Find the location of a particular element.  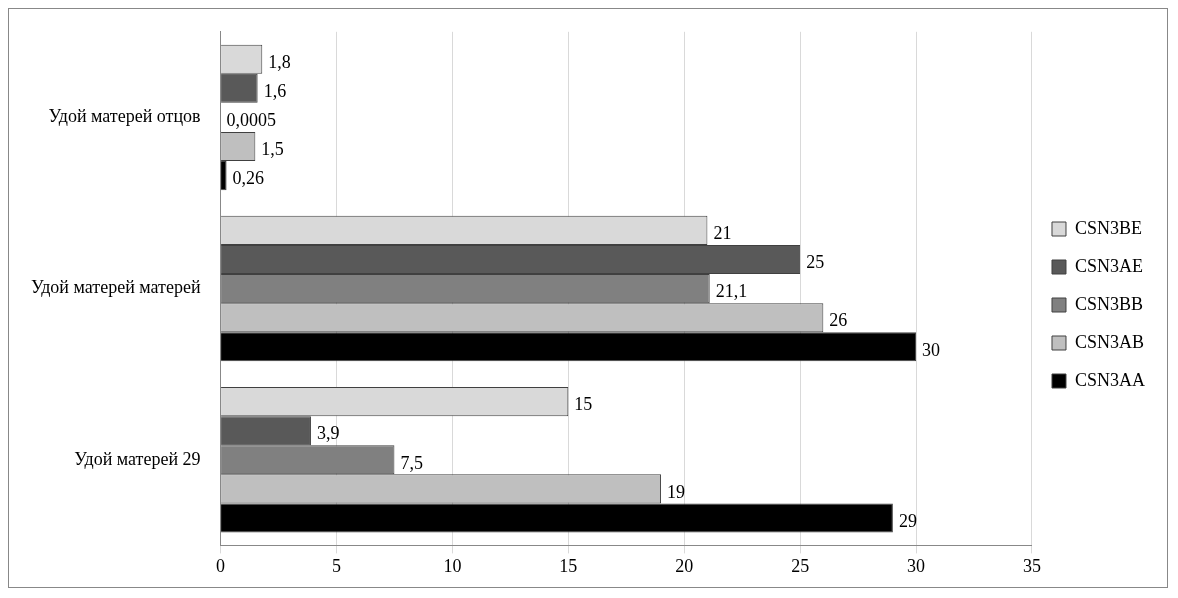

legend-label: CSN3AB is located at coordinates (1109, 341).